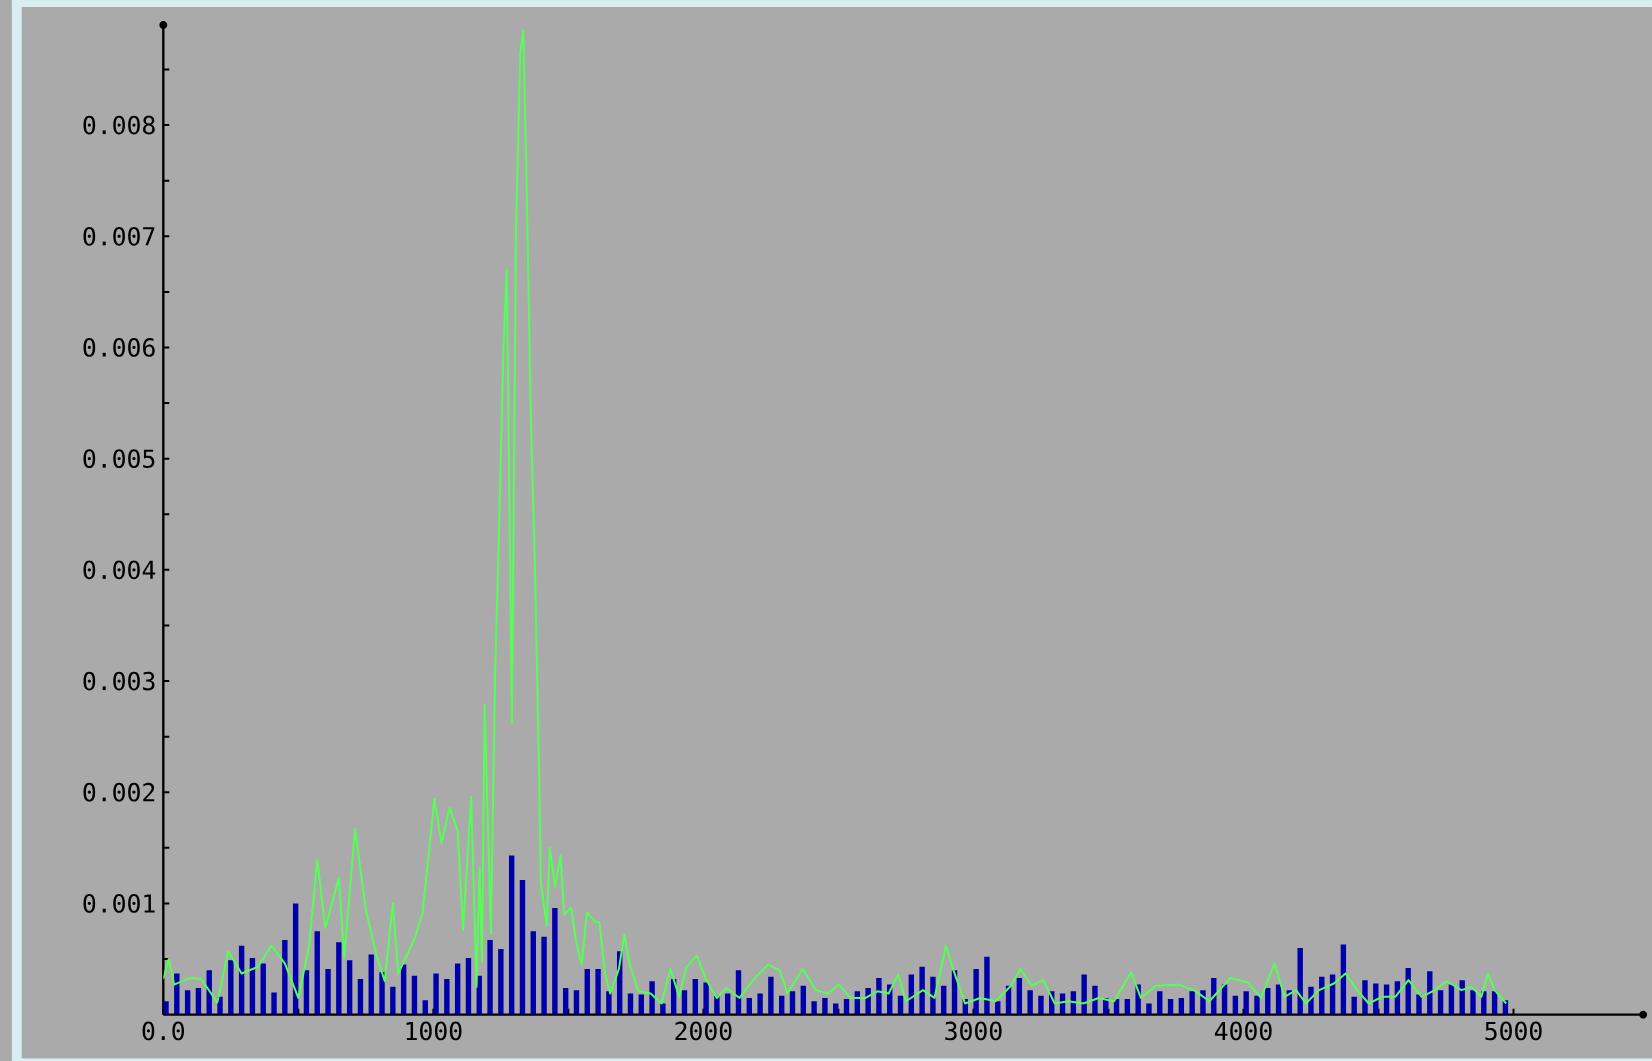  Describe the element at coordinates (119, 125) in the screenshot. I see `y-tick-label: 0.008` at that location.